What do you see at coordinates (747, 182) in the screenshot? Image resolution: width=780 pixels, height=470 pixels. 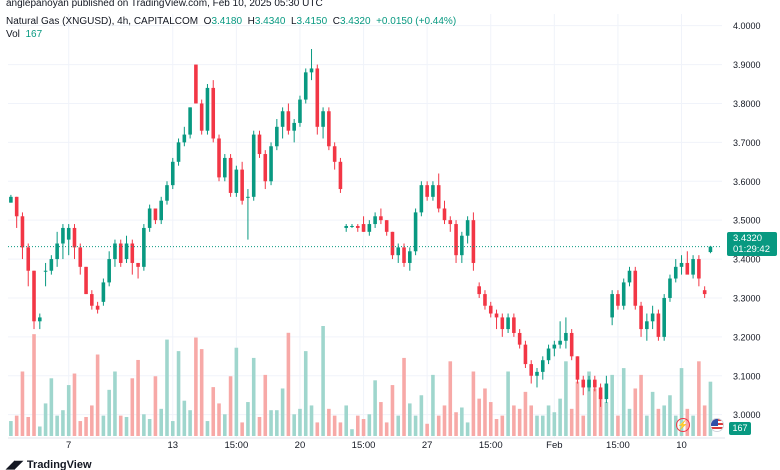 I see `price-tick-label: 3.6000` at bounding box center [747, 182].